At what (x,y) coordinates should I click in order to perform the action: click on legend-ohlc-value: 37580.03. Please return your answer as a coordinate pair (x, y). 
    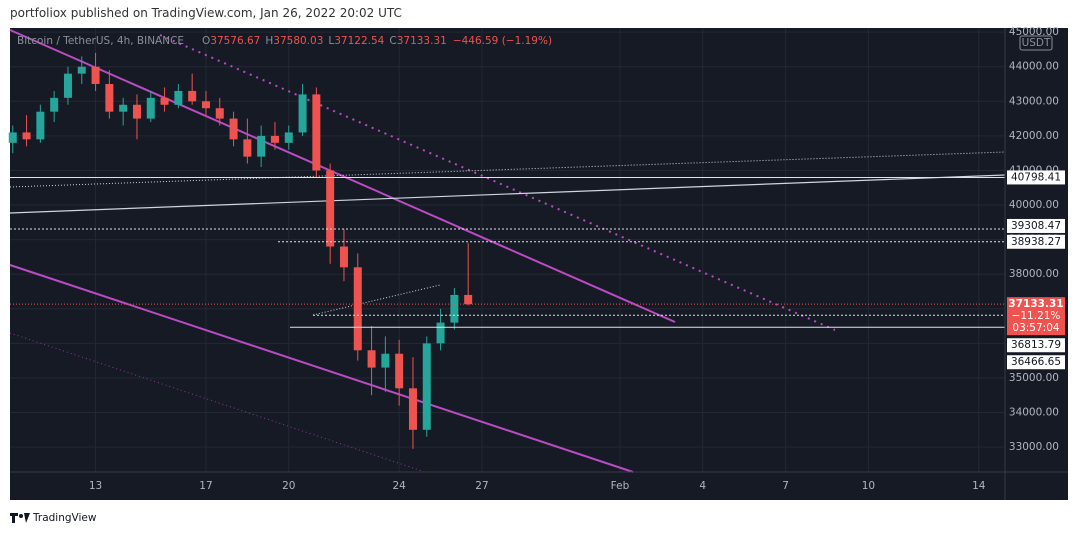
    Looking at the image, I should click on (298, 41).